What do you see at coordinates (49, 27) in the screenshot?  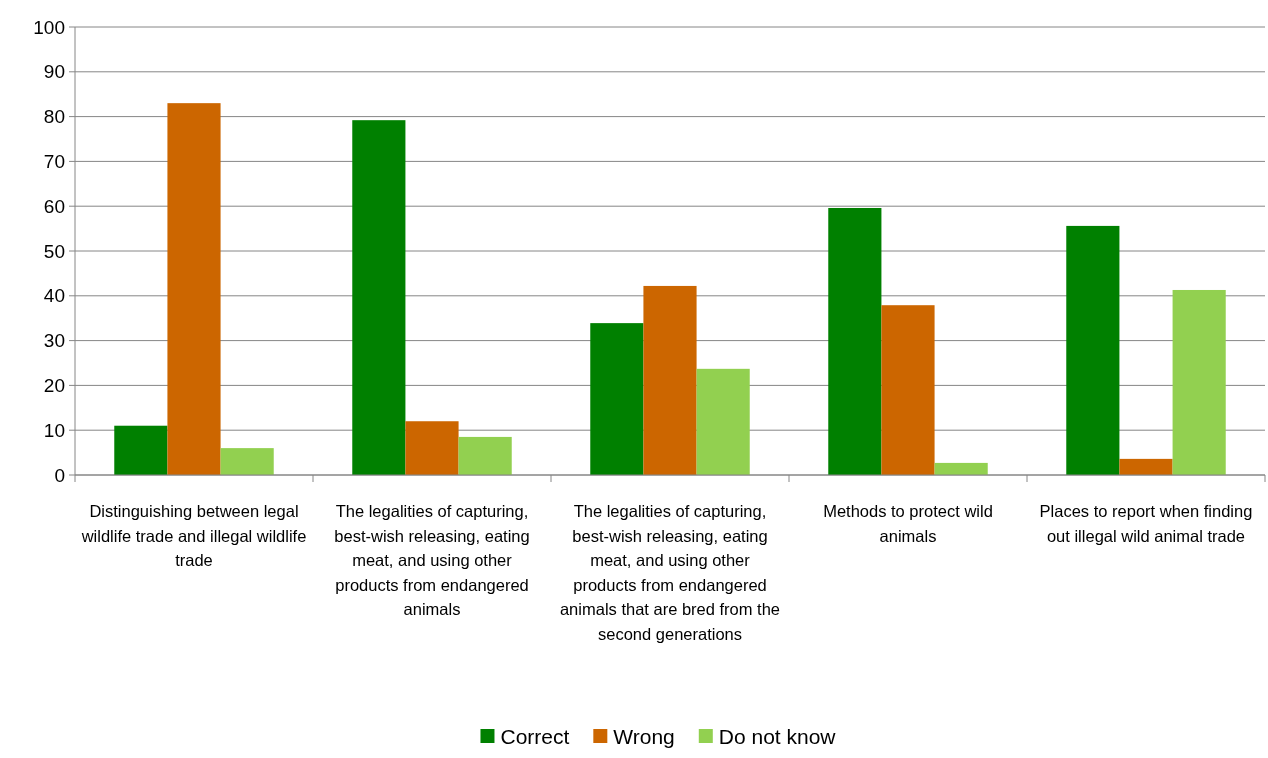 I see `y-tick-label: 100` at bounding box center [49, 27].